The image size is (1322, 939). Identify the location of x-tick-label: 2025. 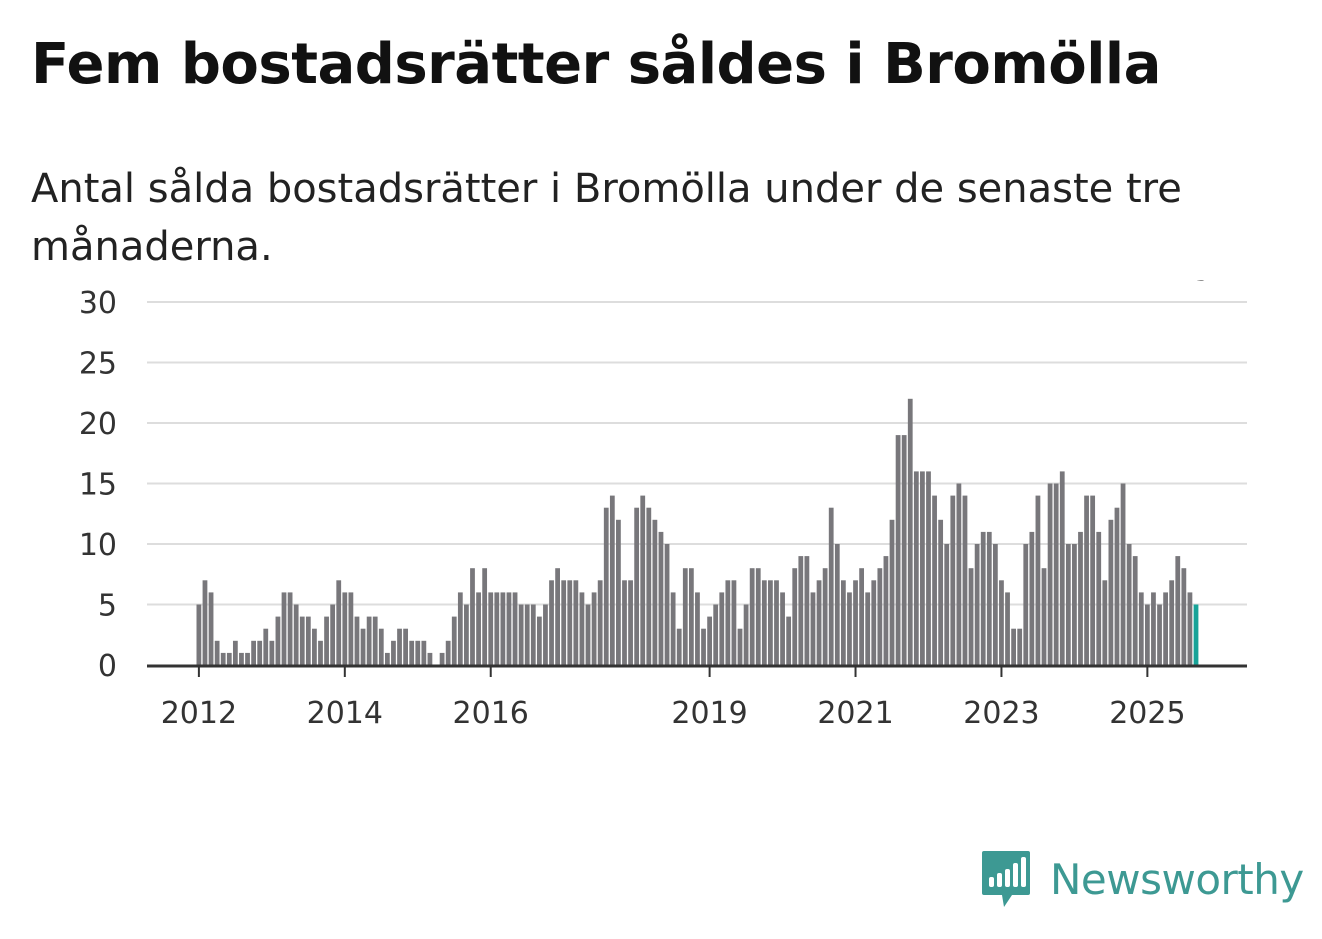
(1147, 713).